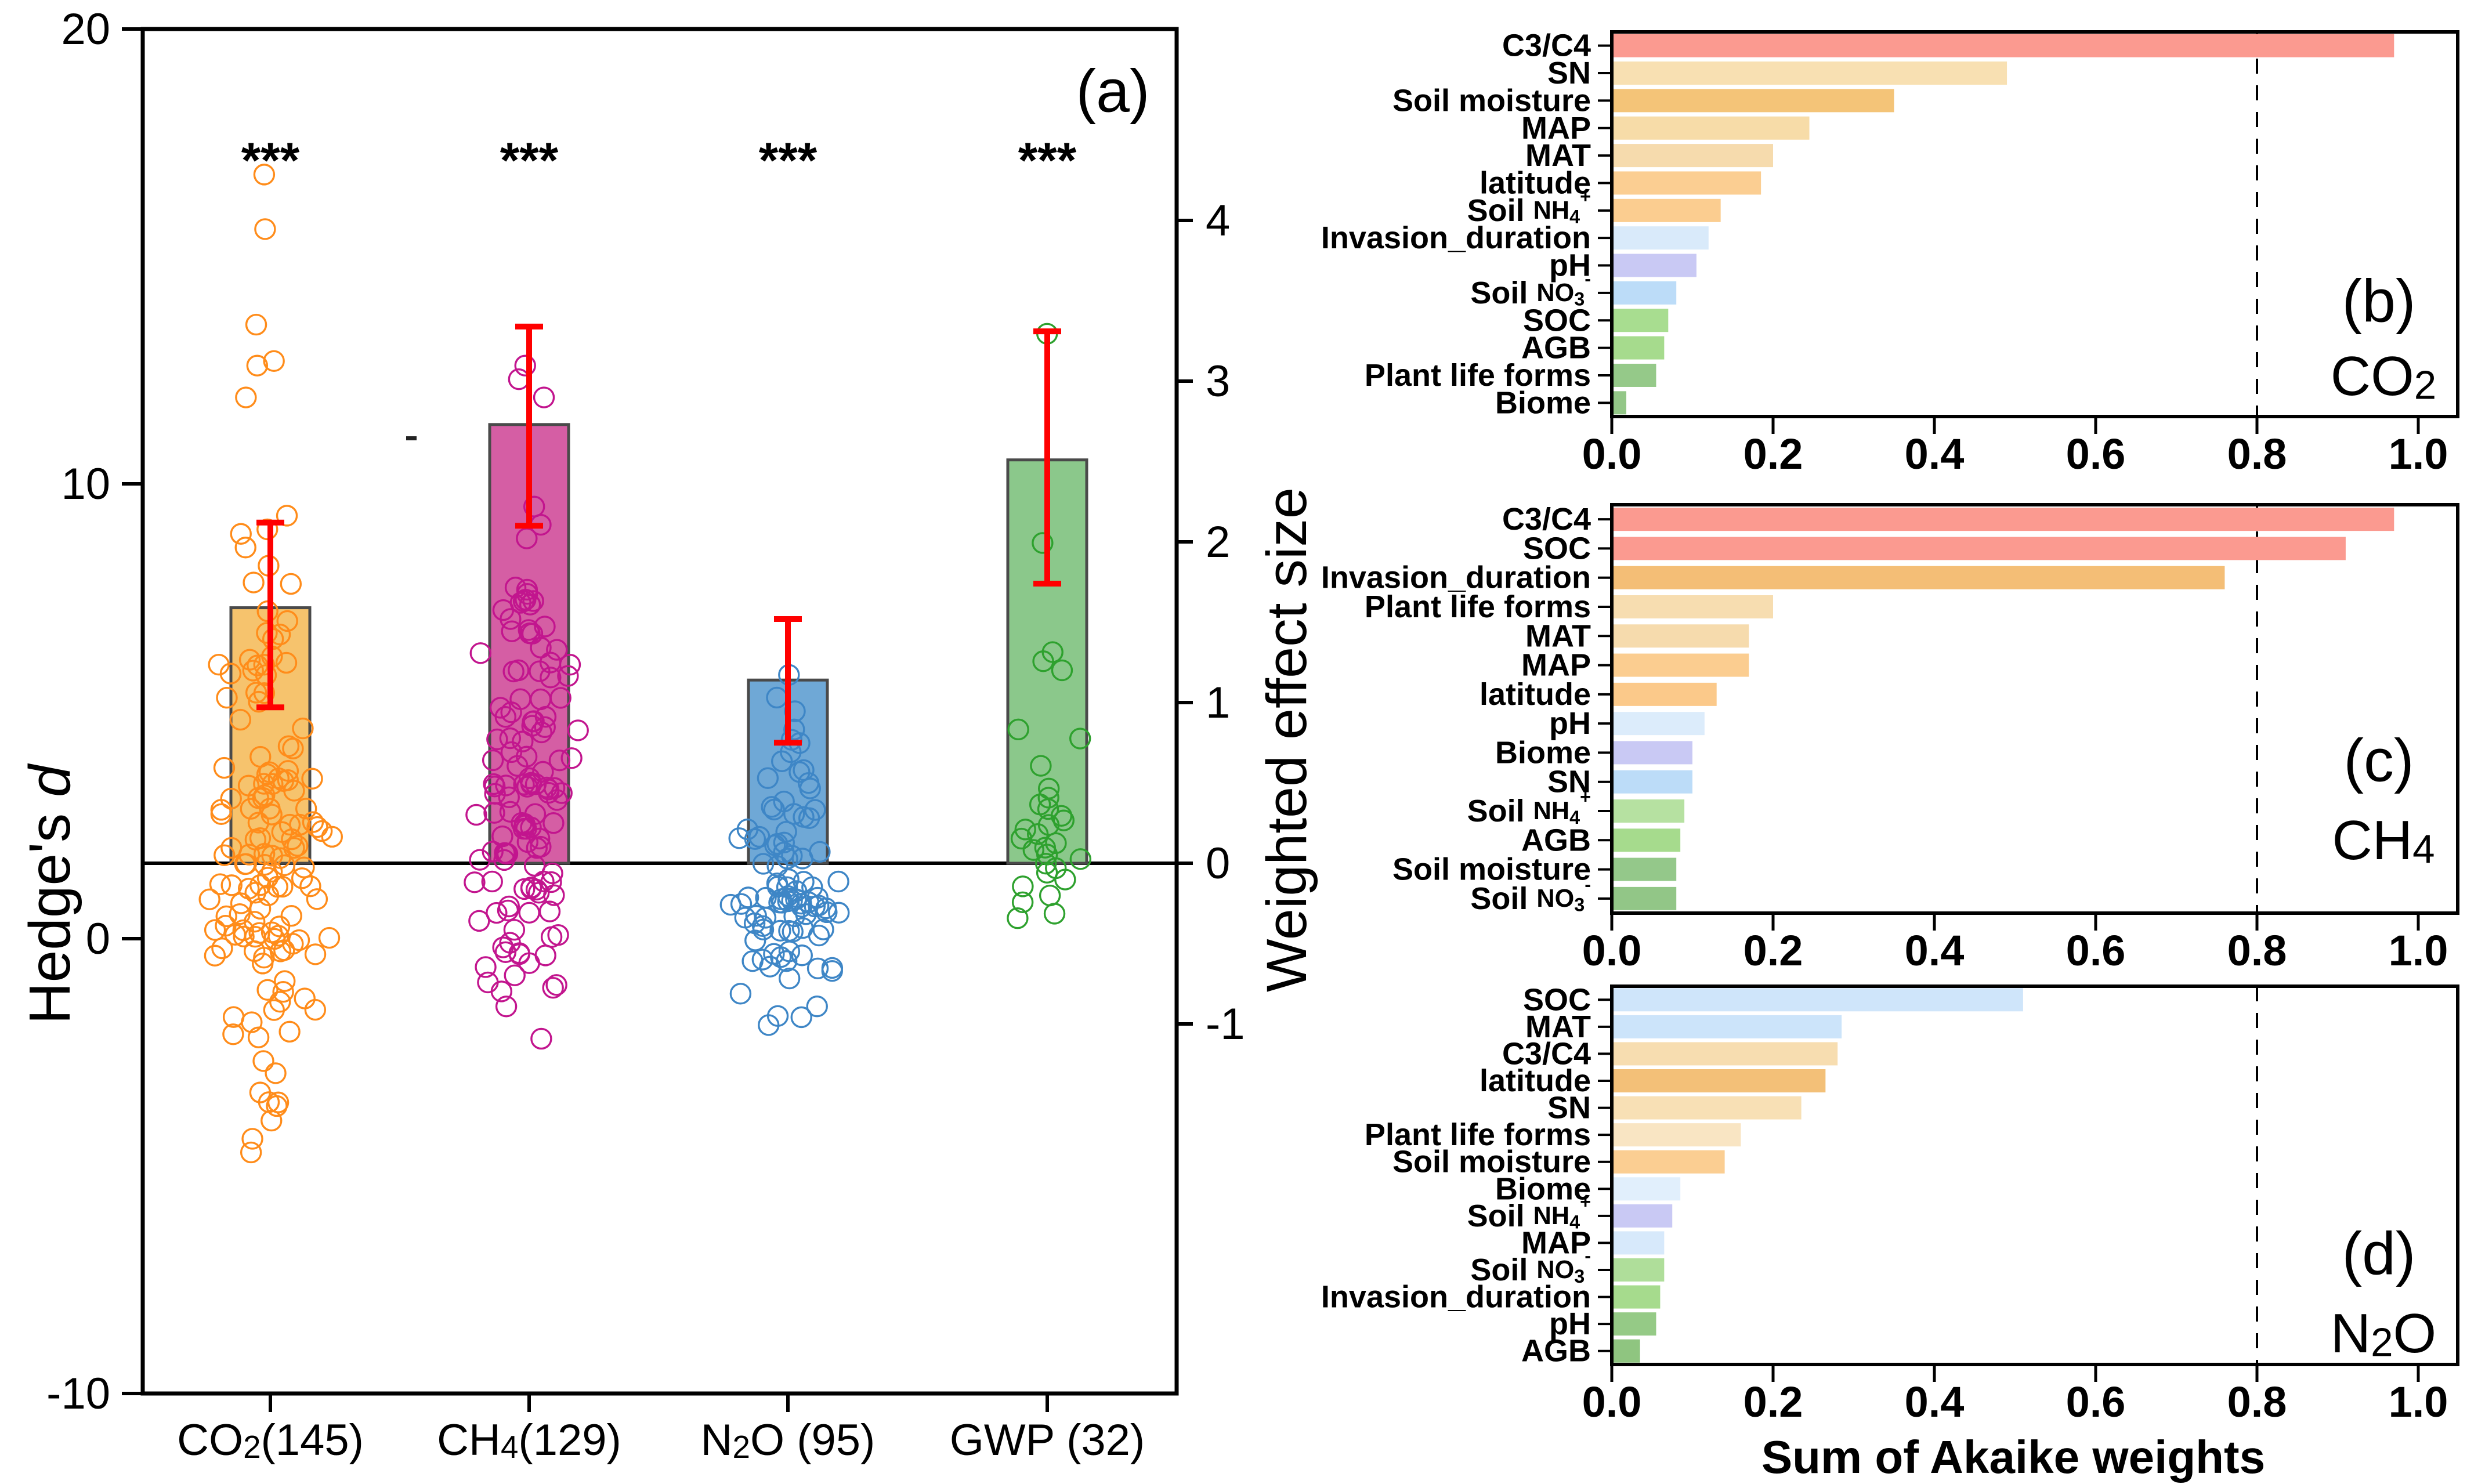 This screenshot has width=2467, height=1484. I want to click on category-label: MAT, so click(1558, 636).